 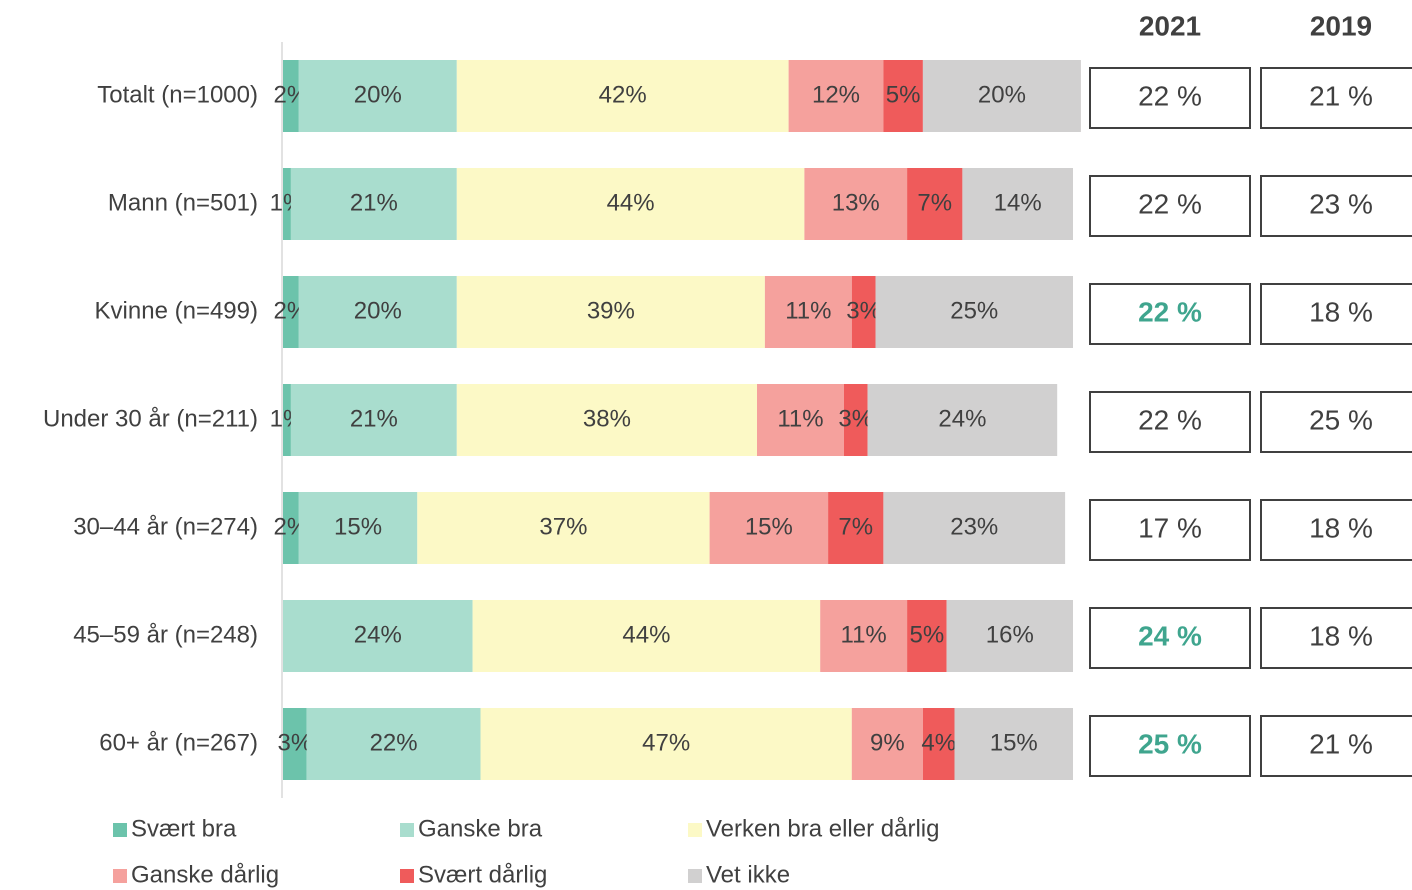 I want to click on value-label: 47%, so click(x=666, y=742).